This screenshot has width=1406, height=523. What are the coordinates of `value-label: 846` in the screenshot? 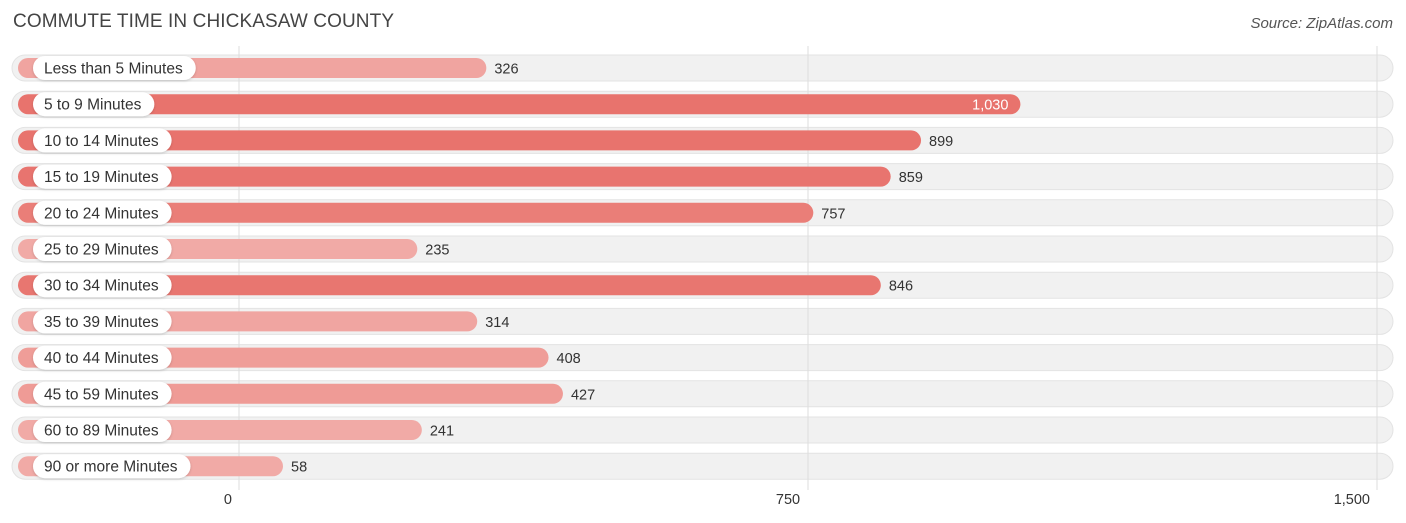 It's located at (901, 287).